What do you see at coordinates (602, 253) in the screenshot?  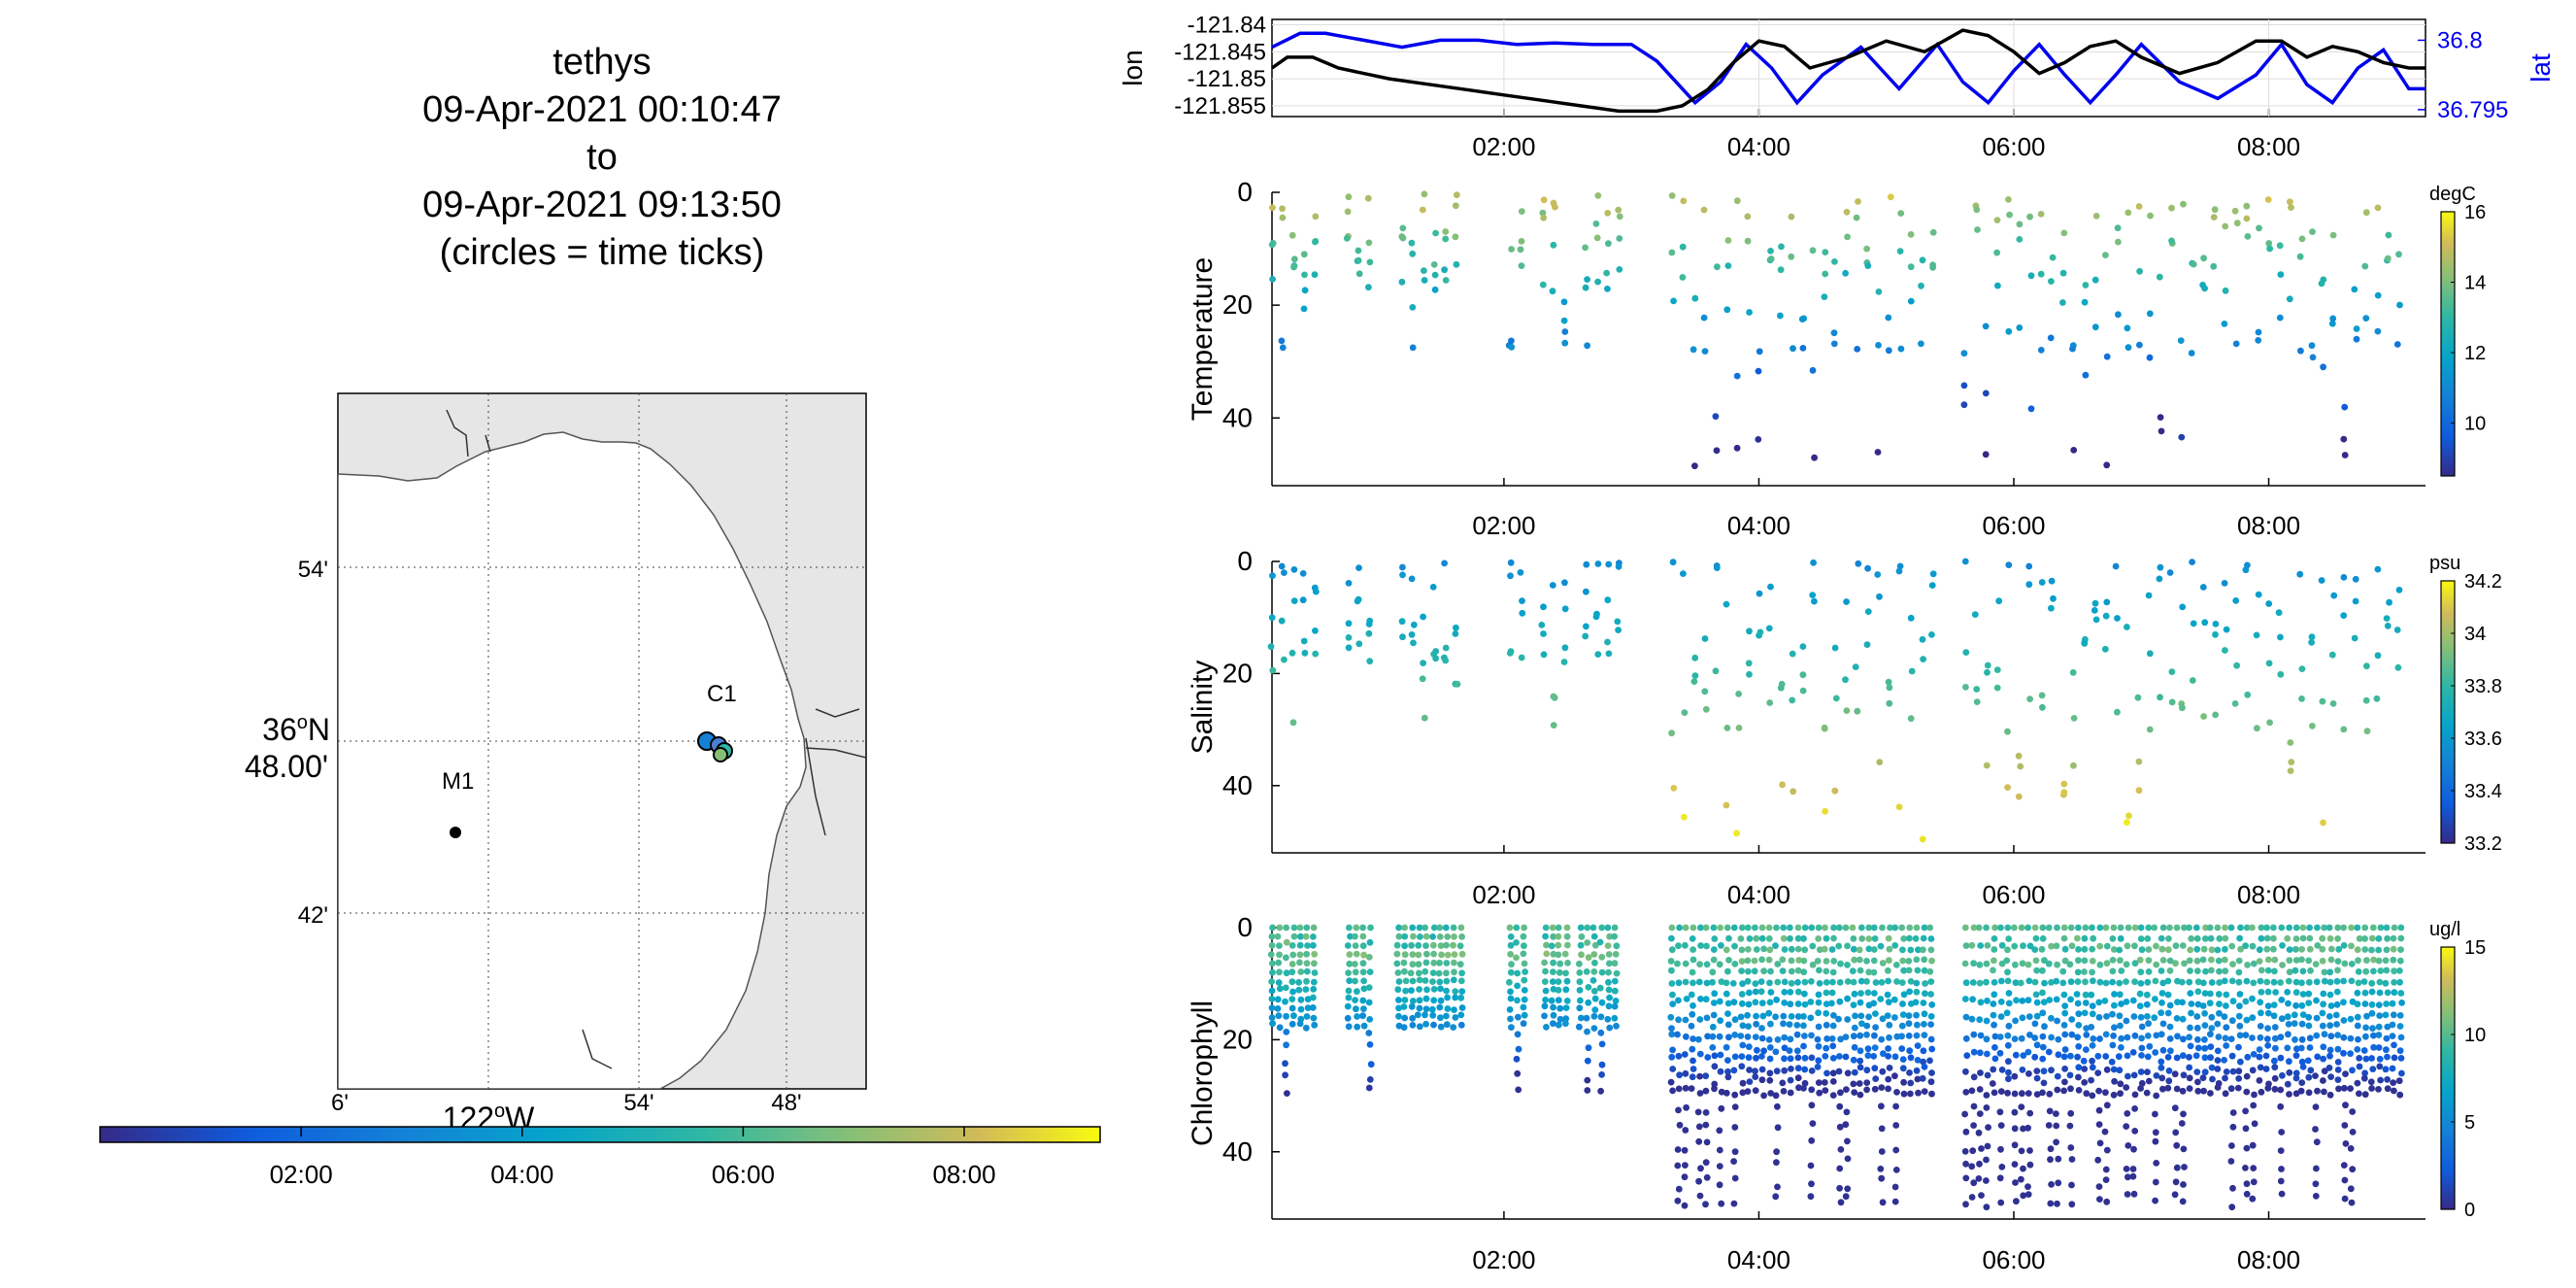 I see `title-line: (circles = time ticks)` at bounding box center [602, 253].